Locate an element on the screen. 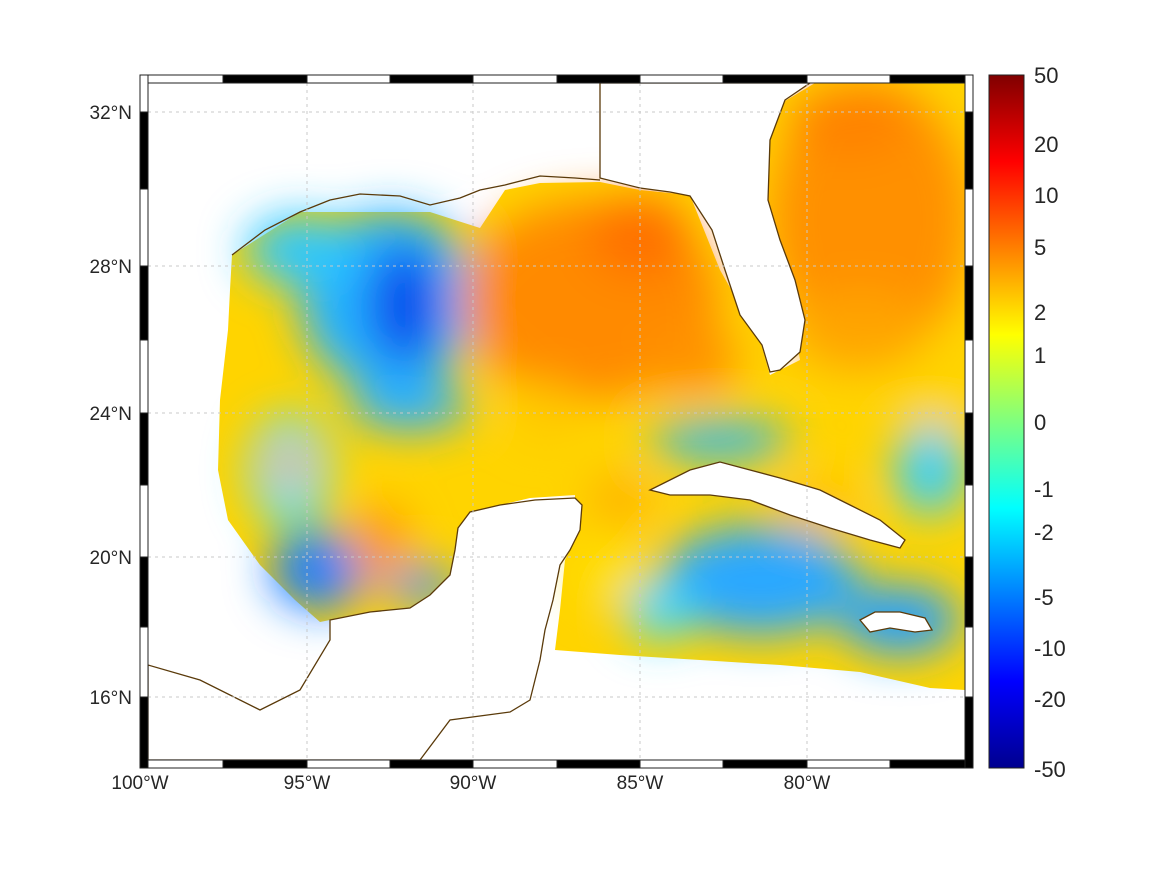 The image size is (1167, 875). lat-label: 16°N is located at coordinates (111, 698).